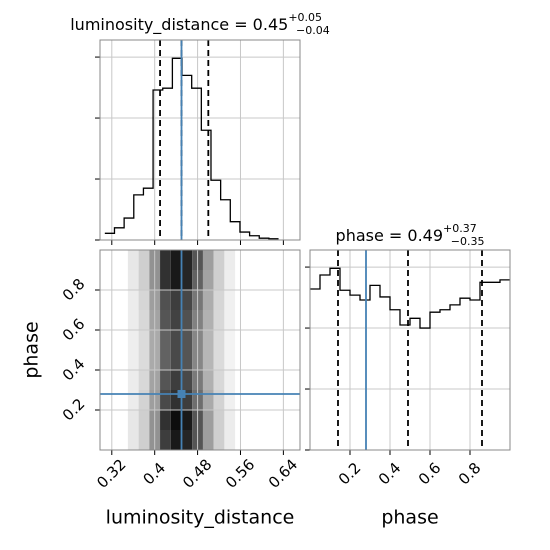 The image size is (550, 550). What do you see at coordinates (283, 473) in the screenshot?
I see `x-tick-label: 0.64` at bounding box center [283, 473].